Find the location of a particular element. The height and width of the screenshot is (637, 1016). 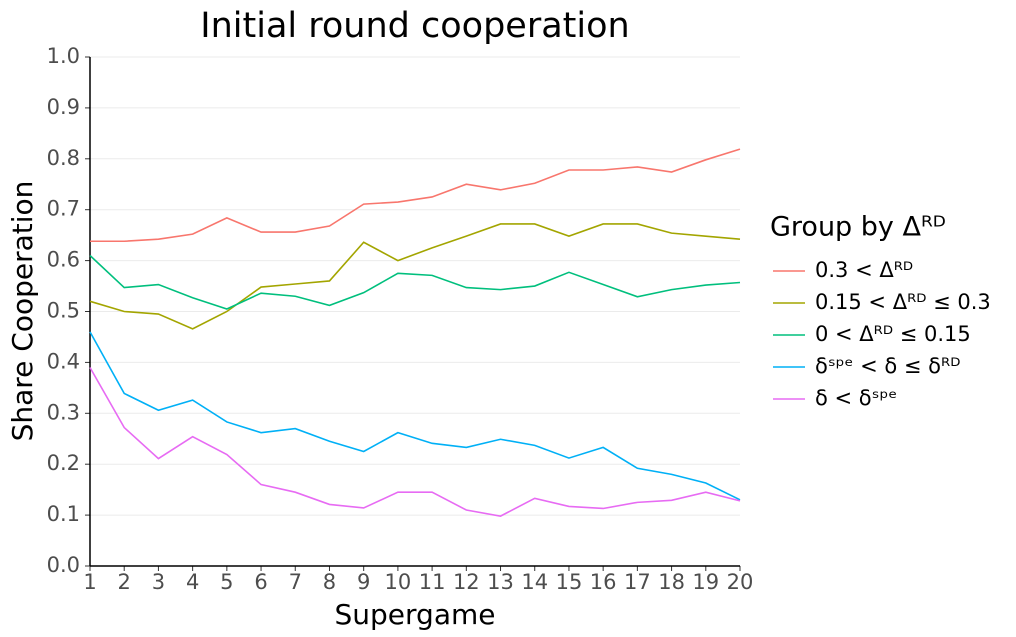

y-tick-label: 0.7 is located at coordinates (63, 209).